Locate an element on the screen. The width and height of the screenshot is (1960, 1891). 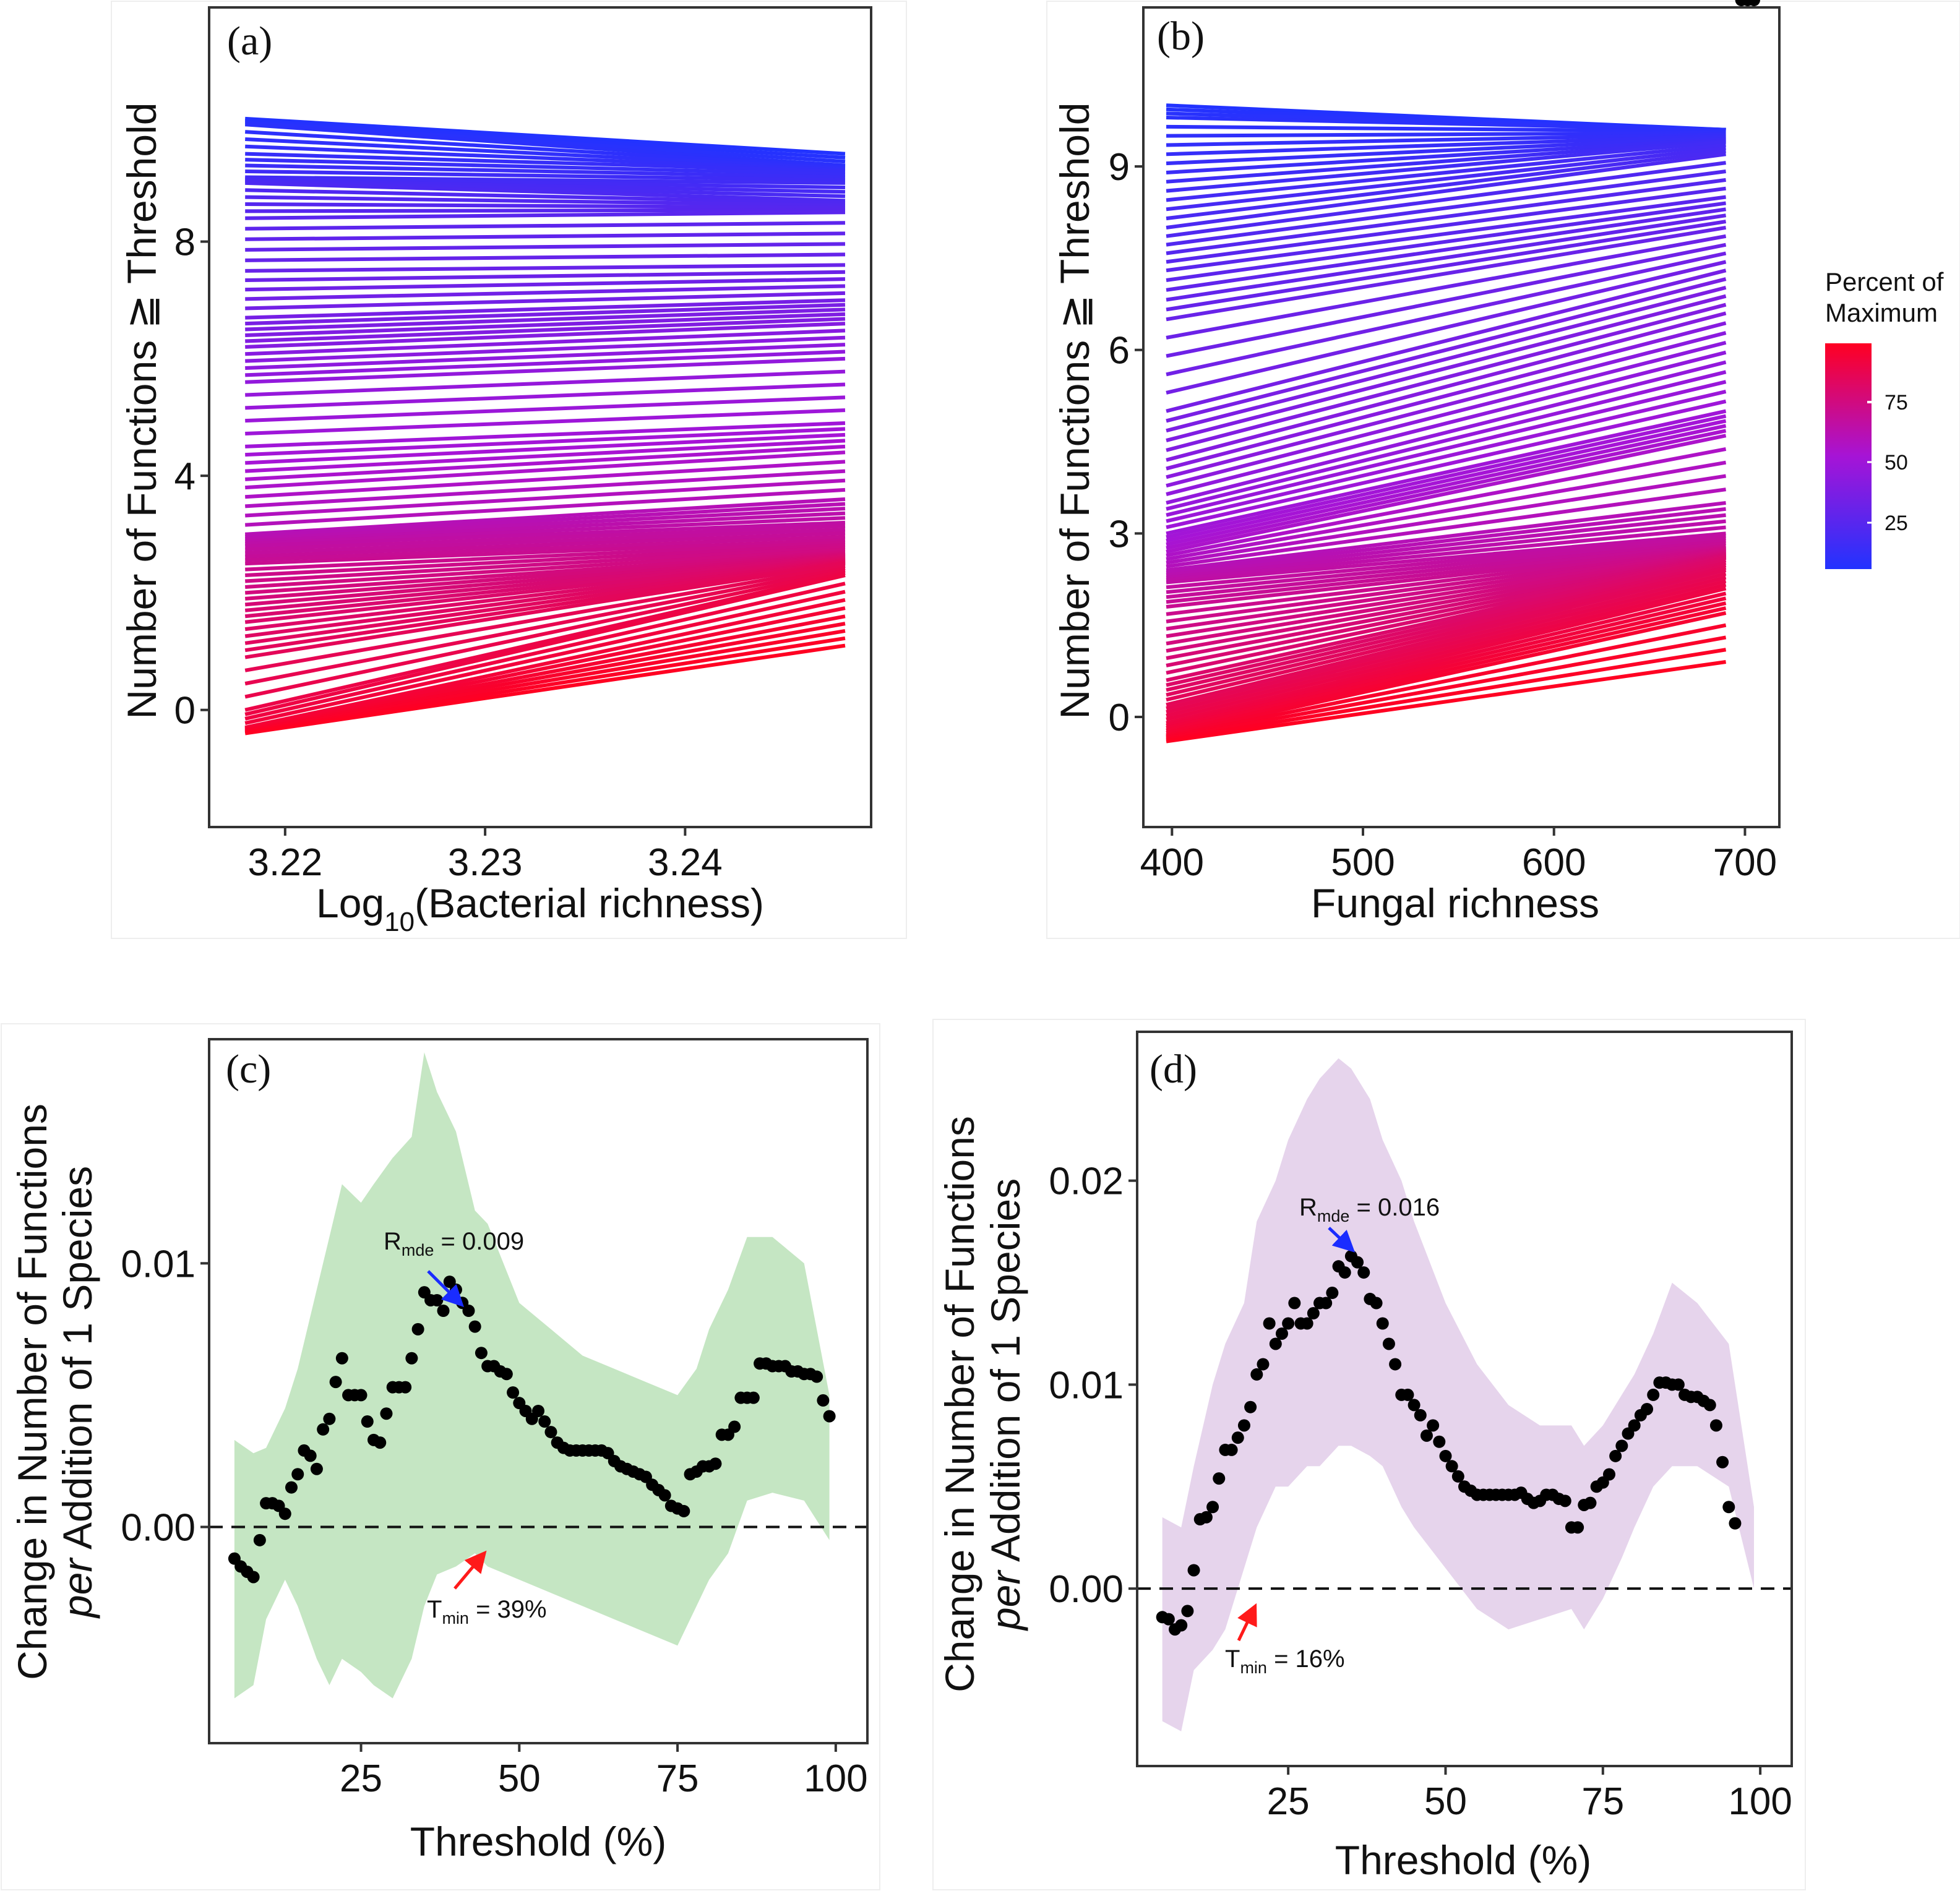
panel-c-ylabel-line1: Change in Number of Functions is located at coordinates (32, 1392).